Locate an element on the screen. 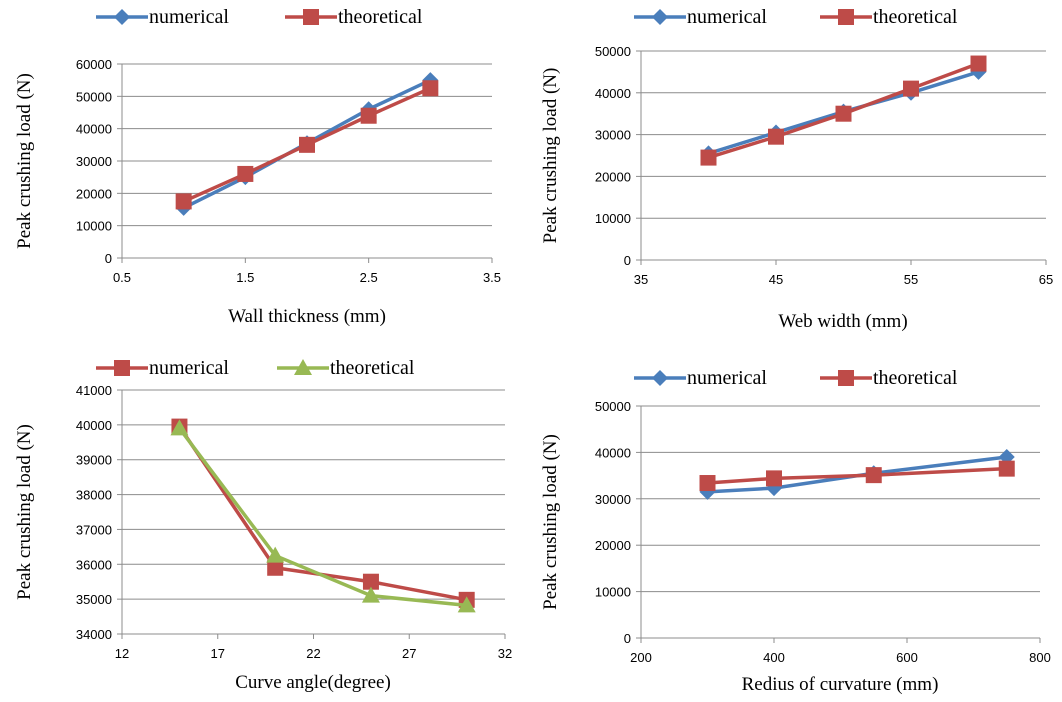 The height and width of the screenshot is (702, 1062). y-tick-label: 39000 is located at coordinates (94, 460).